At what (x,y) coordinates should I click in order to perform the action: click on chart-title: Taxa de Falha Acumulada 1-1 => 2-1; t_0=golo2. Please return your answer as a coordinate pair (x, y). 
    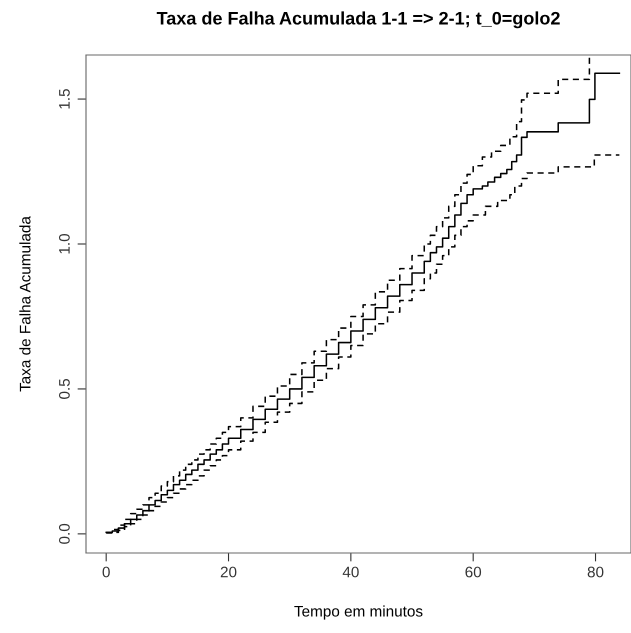
    Looking at the image, I should click on (358, 19).